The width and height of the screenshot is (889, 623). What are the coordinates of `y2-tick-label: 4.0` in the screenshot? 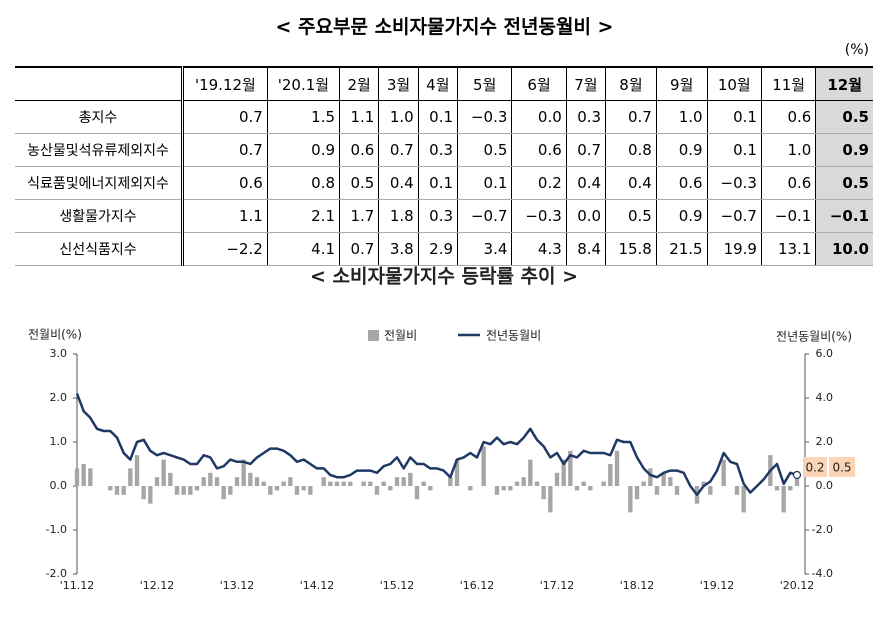 It's located at (825, 397).